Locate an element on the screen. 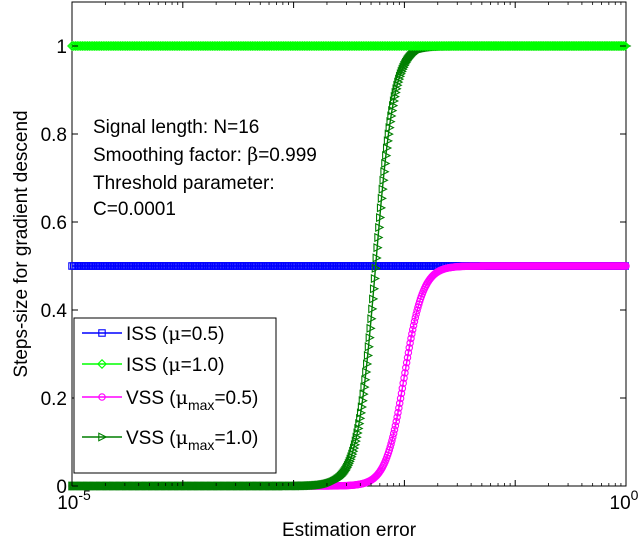  x-tick-label: 10-5 is located at coordinates (74, 500).